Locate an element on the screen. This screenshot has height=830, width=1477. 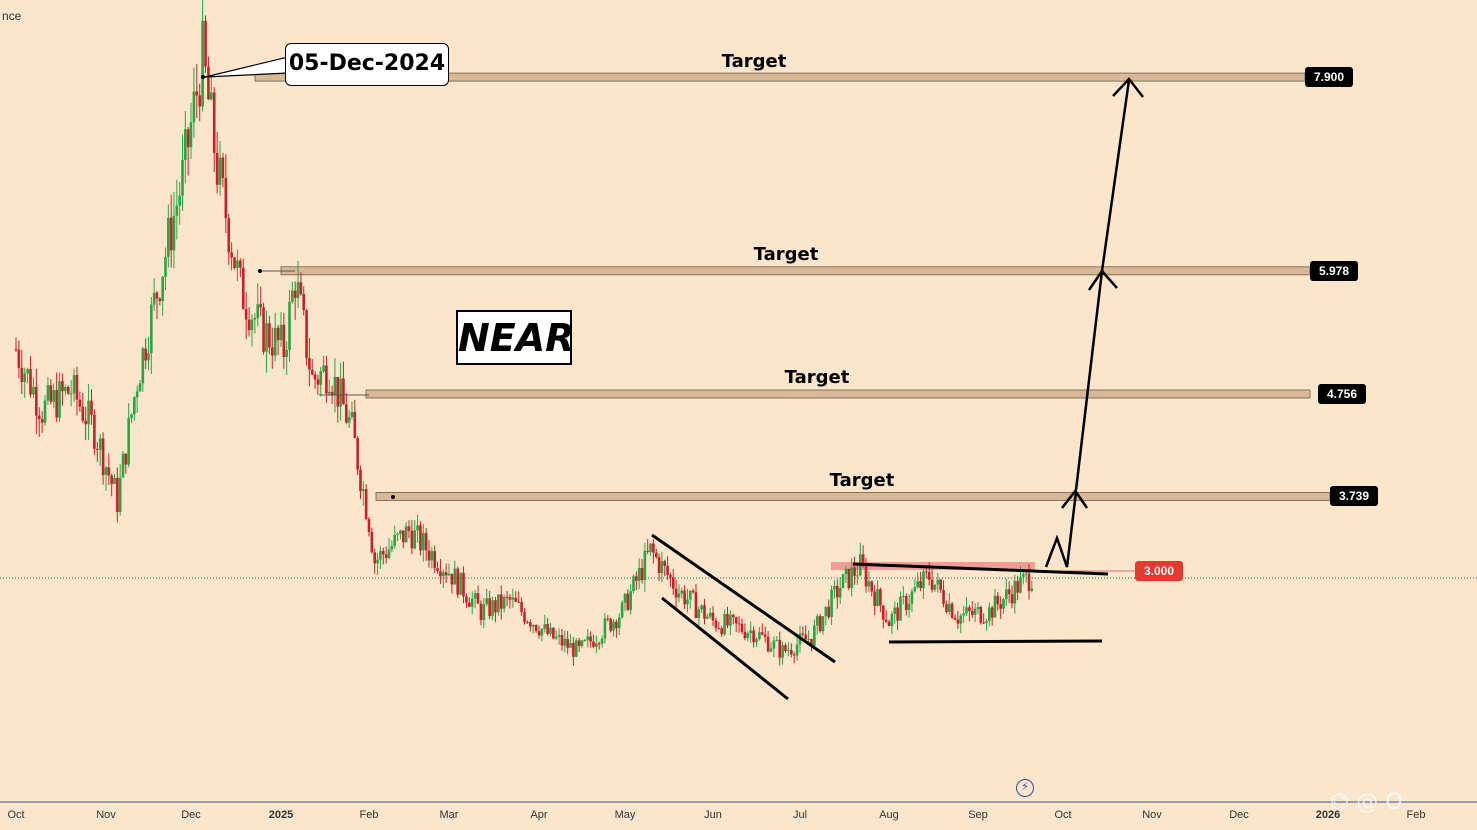
x-axis-tick-1: Nov is located at coordinates (106, 815).